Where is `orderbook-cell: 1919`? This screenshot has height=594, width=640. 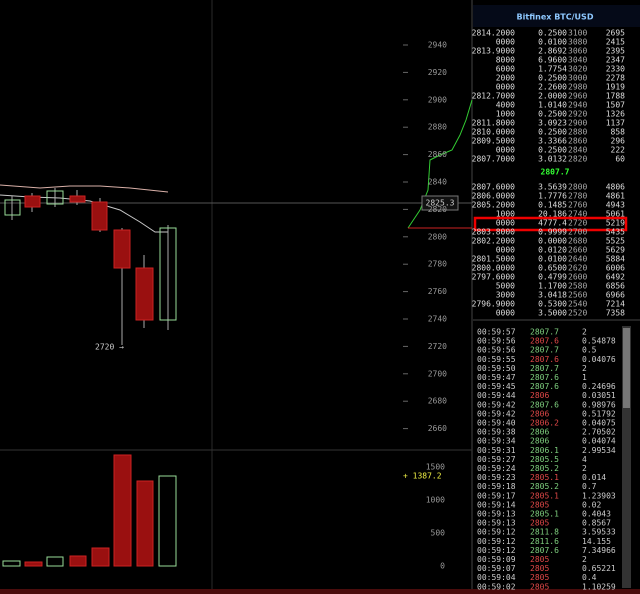
orderbook-cell: 1919 is located at coordinates (615, 87).